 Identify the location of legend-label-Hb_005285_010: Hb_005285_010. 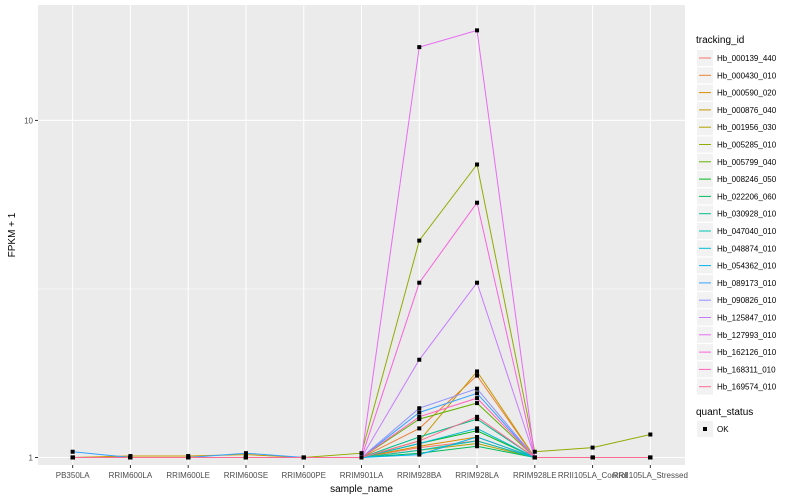
(747, 145).